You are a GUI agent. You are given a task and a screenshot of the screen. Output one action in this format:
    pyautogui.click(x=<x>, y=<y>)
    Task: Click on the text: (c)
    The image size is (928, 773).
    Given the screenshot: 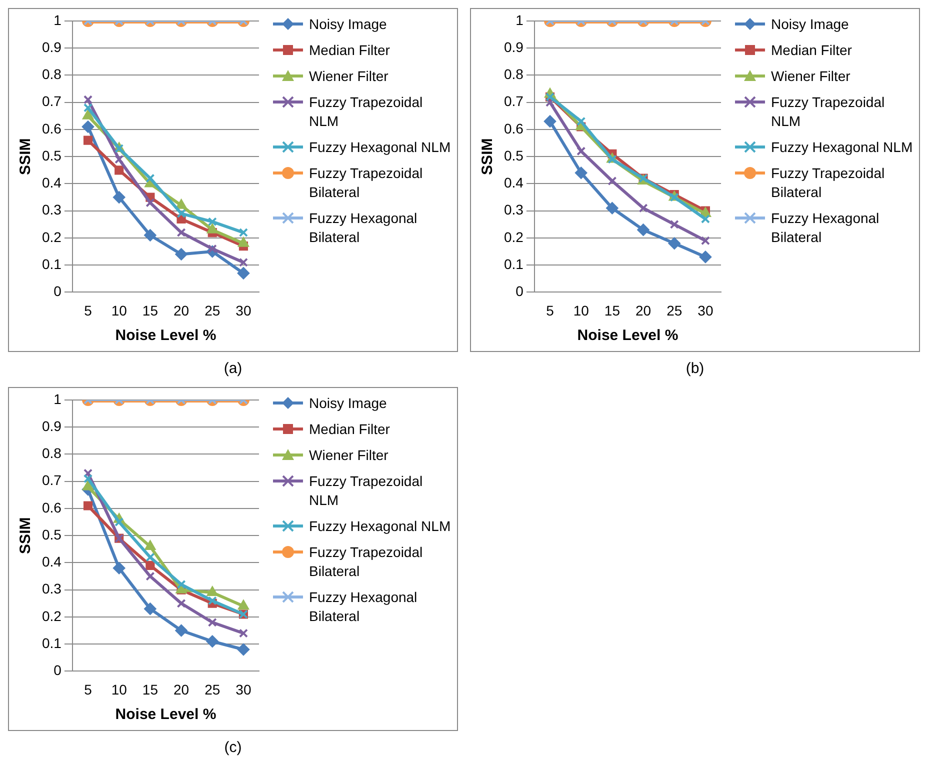 What is the action you would take?
    pyautogui.click(x=233, y=747)
    